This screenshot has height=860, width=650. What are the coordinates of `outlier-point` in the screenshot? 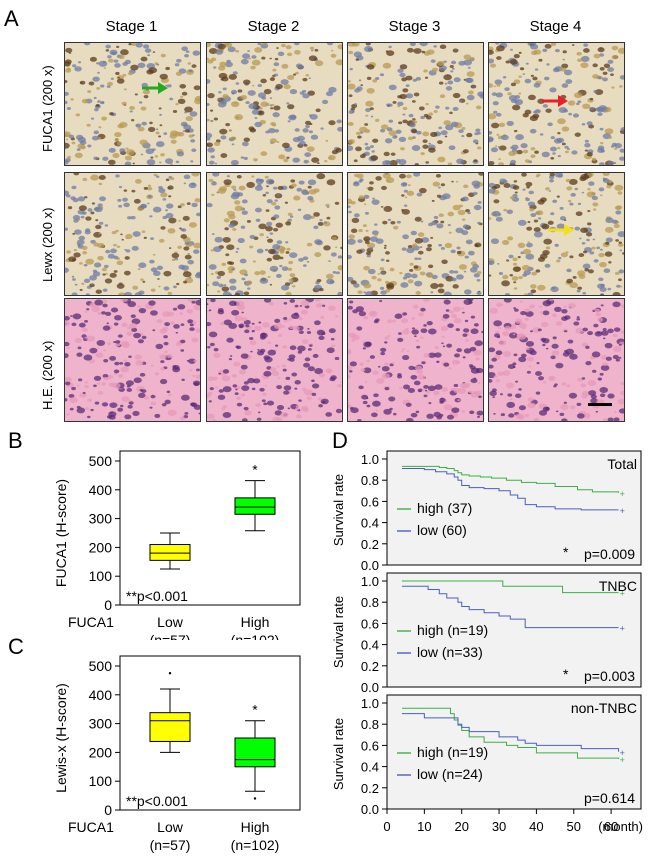 It's located at (255, 798).